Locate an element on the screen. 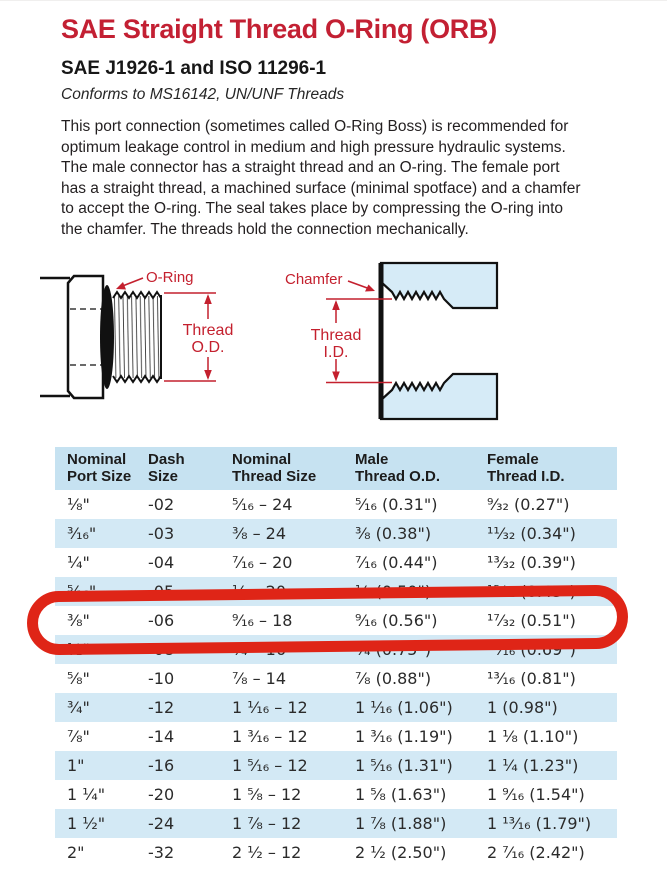  table-cell: ³⁄₈ – 24 is located at coordinates (293, 533).